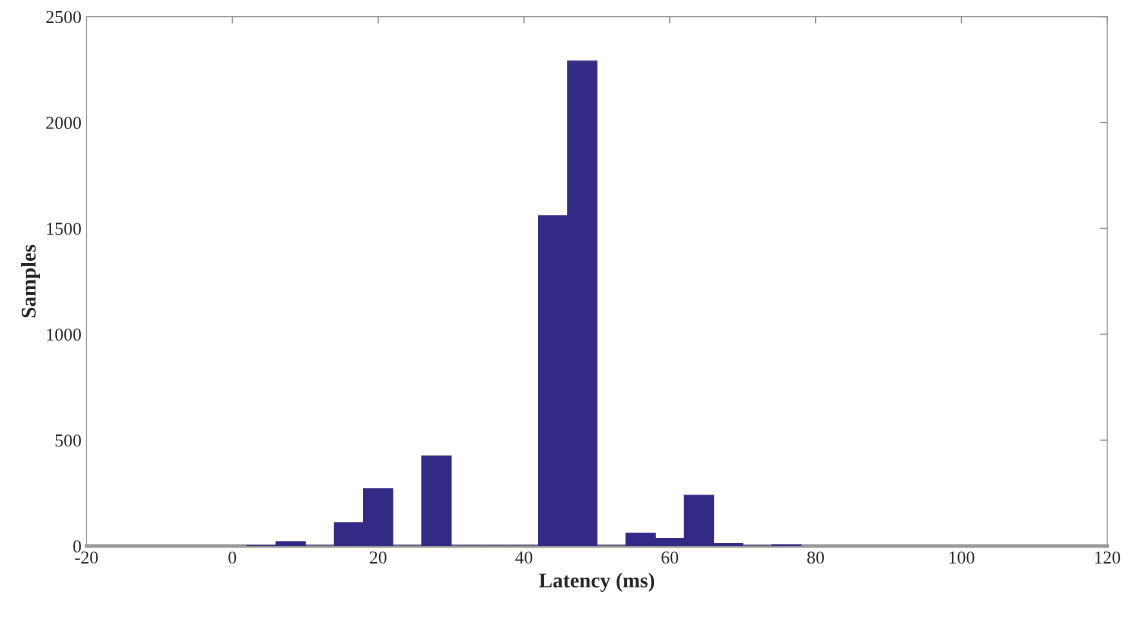 Image resolution: width=1138 pixels, height=617 pixels. What do you see at coordinates (64, 228) in the screenshot?
I see `y-tick-label: 1500` at bounding box center [64, 228].